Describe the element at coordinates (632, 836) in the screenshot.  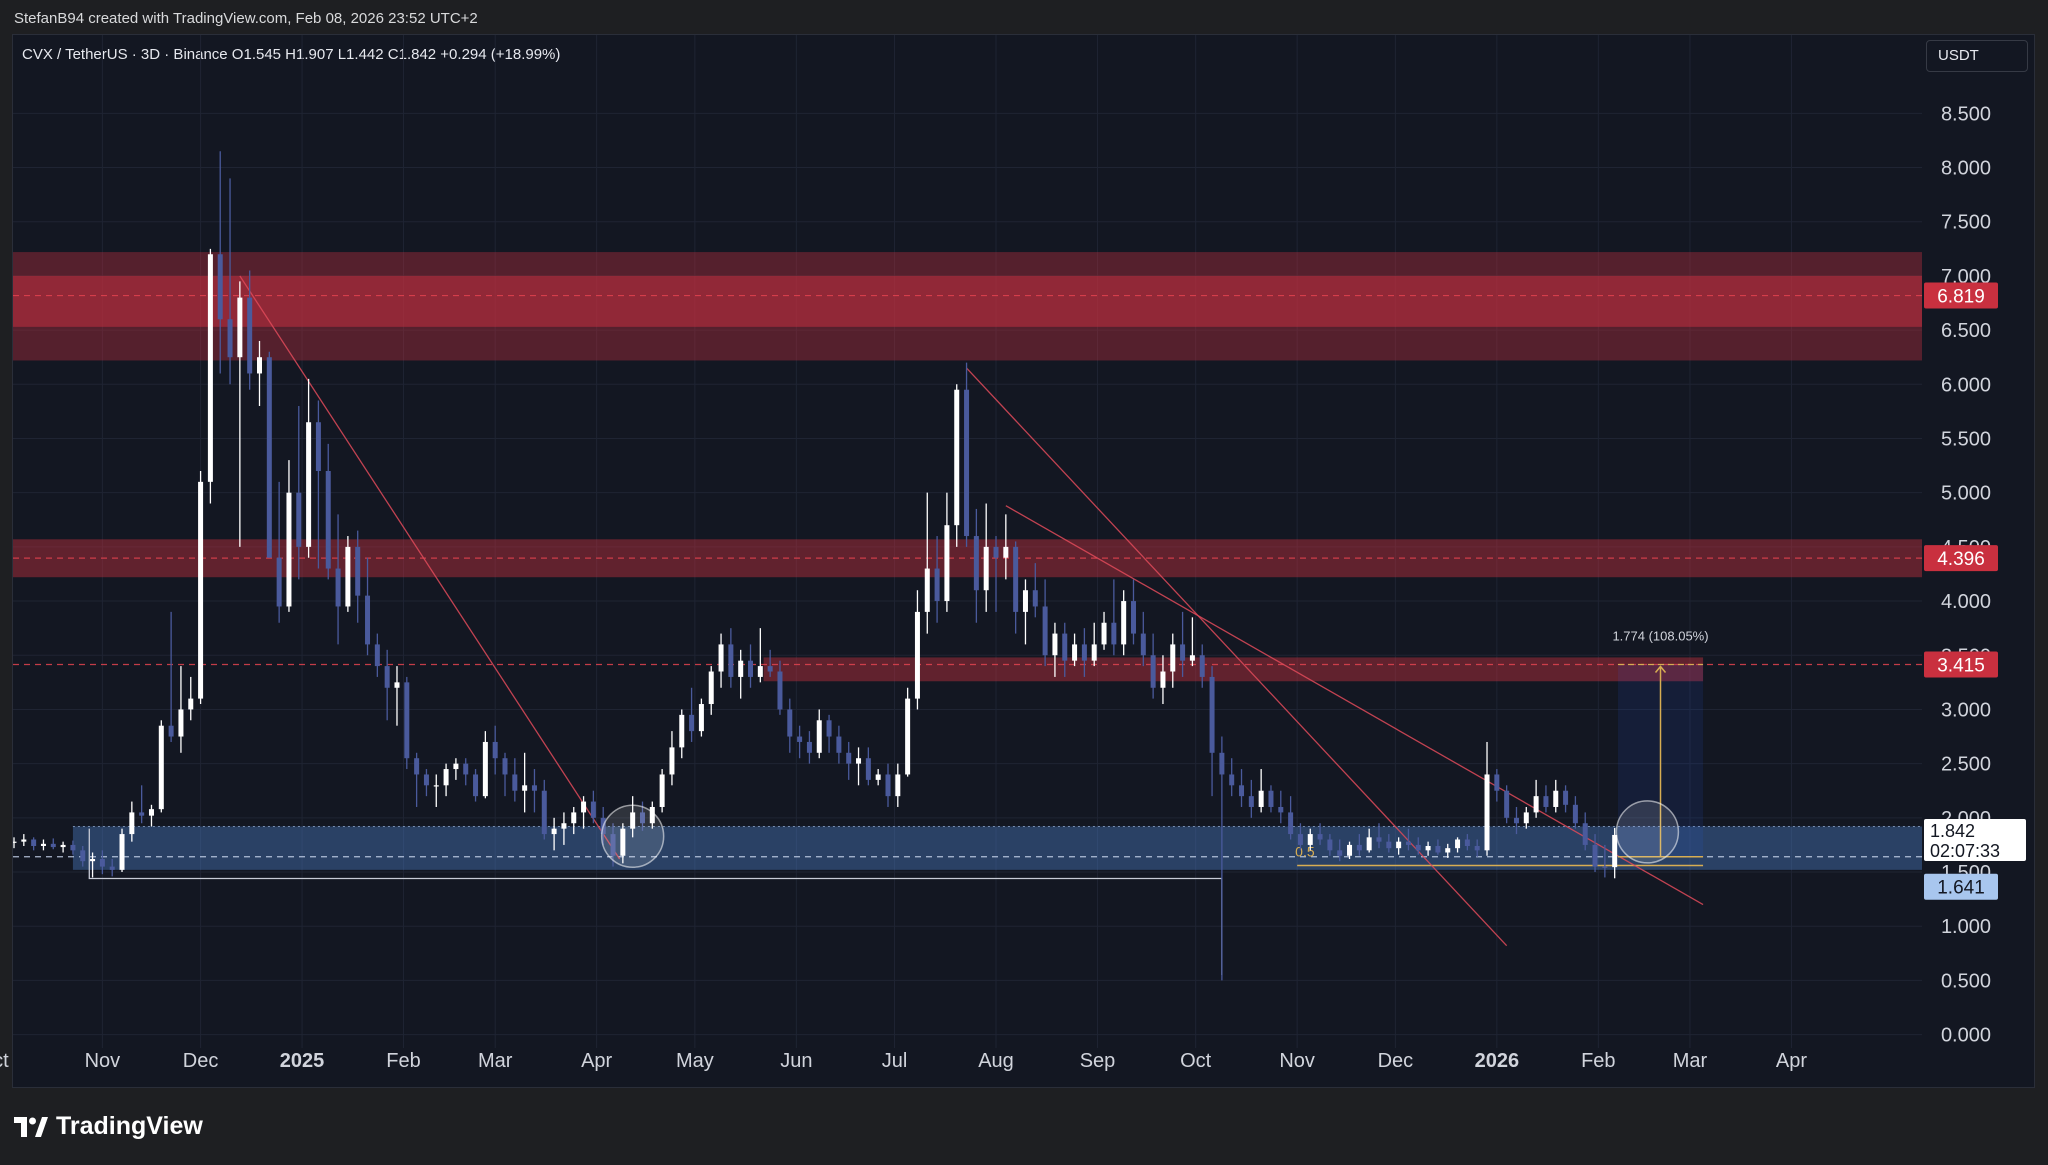
I see `highlight-circle` at that location.